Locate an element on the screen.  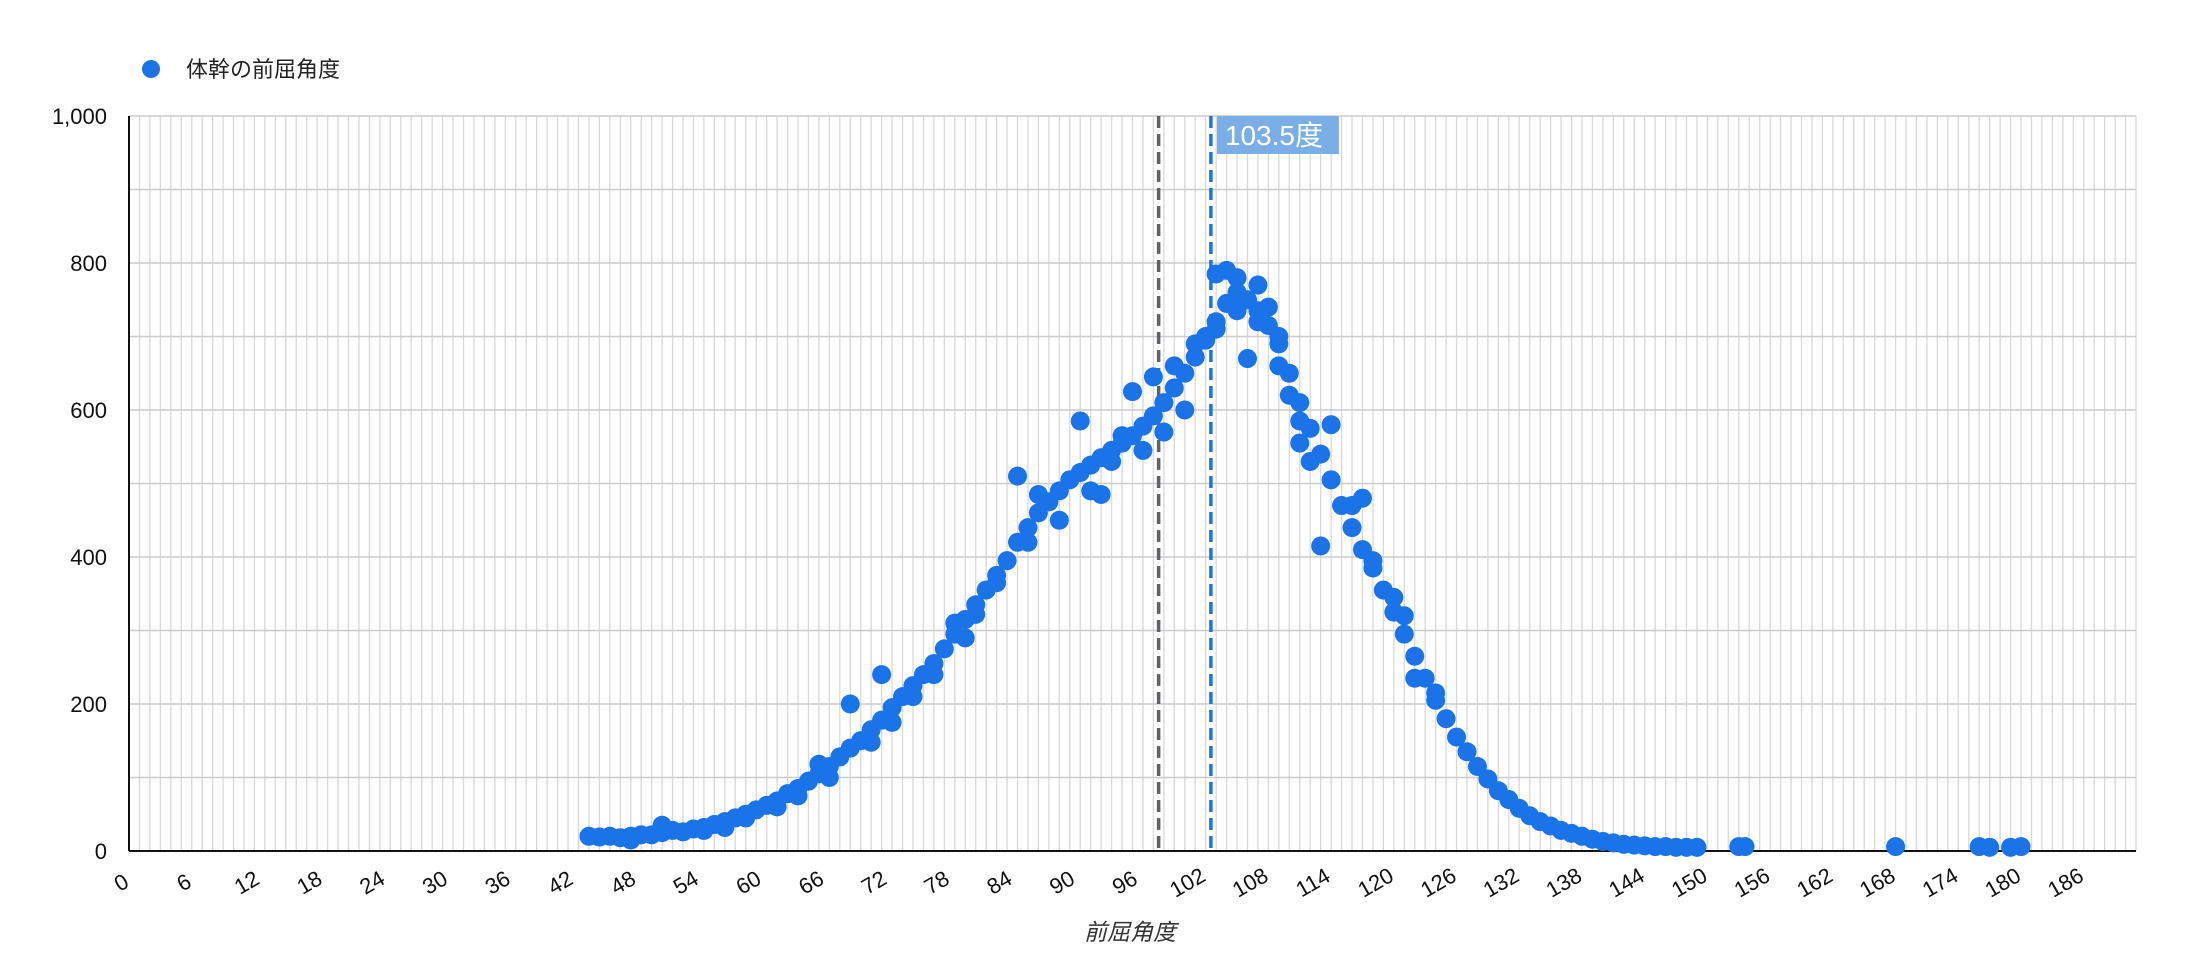
x-tick-label: 72 is located at coordinates (874, 883).